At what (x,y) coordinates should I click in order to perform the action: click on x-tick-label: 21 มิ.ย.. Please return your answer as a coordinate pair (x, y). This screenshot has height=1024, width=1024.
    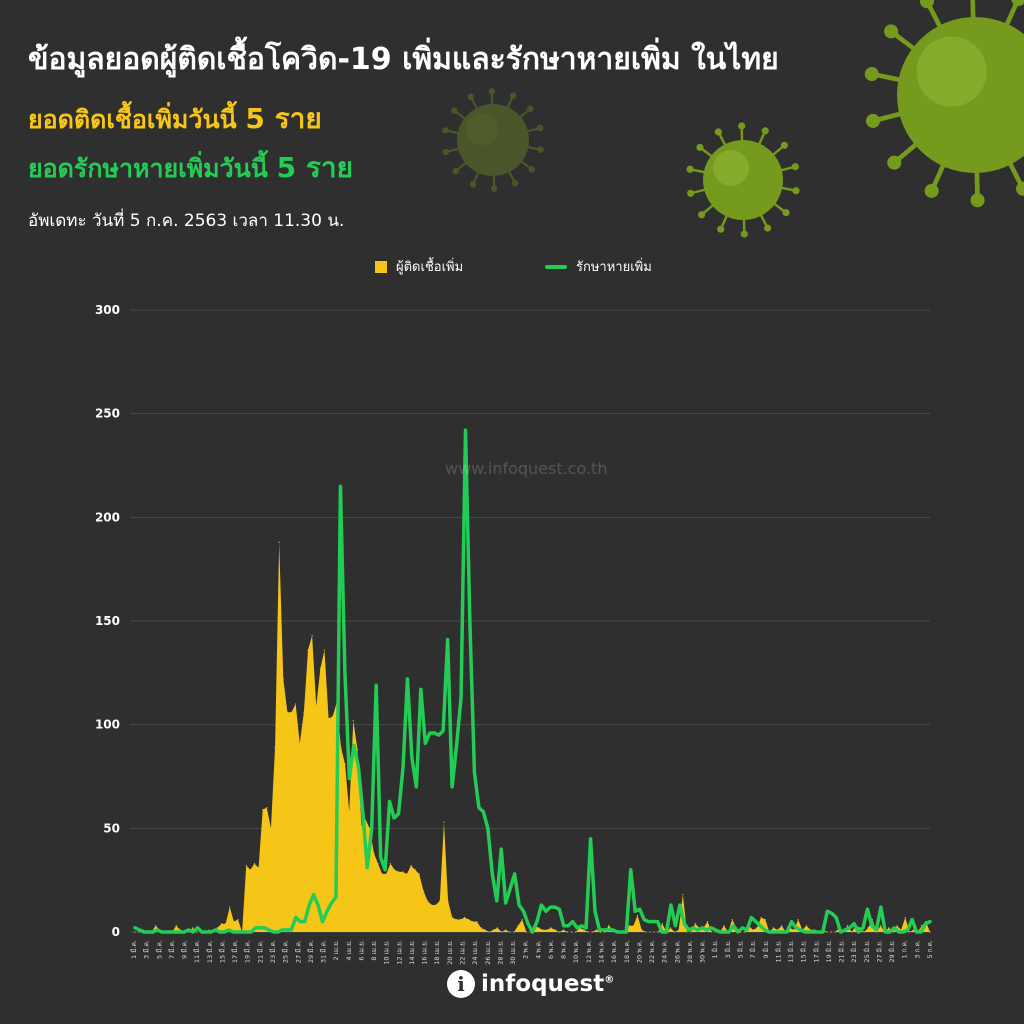
    Looking at the image, I should click on (842, 951).